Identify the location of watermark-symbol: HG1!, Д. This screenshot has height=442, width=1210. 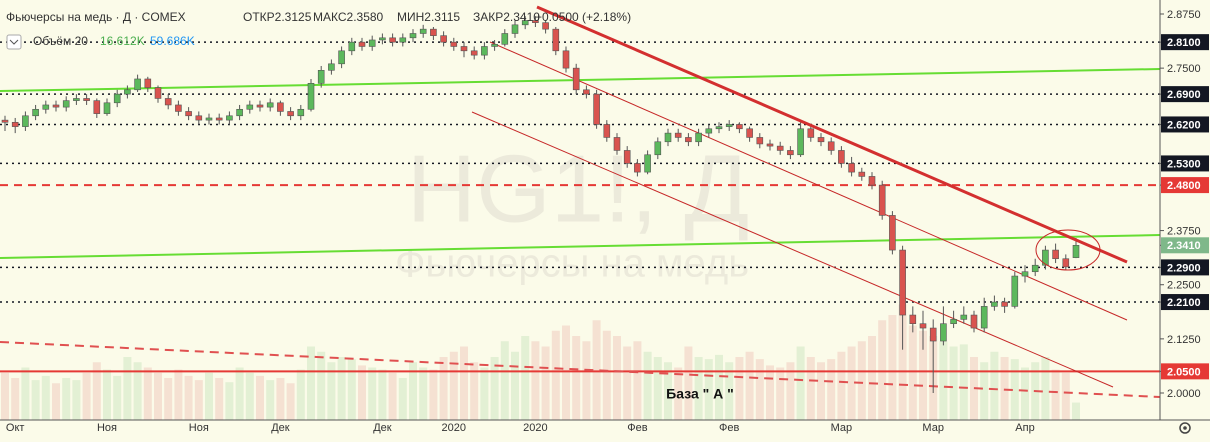
(578, 188).